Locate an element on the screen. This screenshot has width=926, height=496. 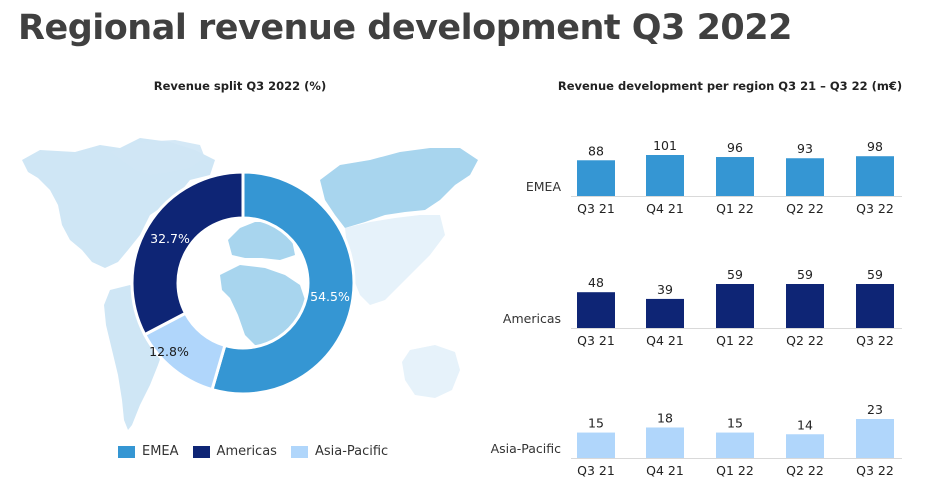
bar-value-label: 48 is located at coordinates (596, 282).